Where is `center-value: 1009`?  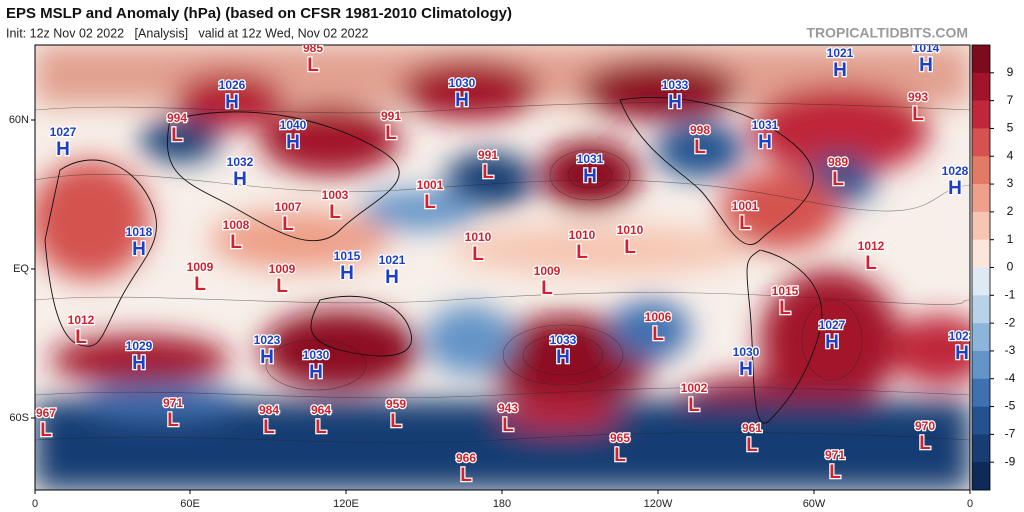
center-value: 1009 is located at coordinates (200, 267).